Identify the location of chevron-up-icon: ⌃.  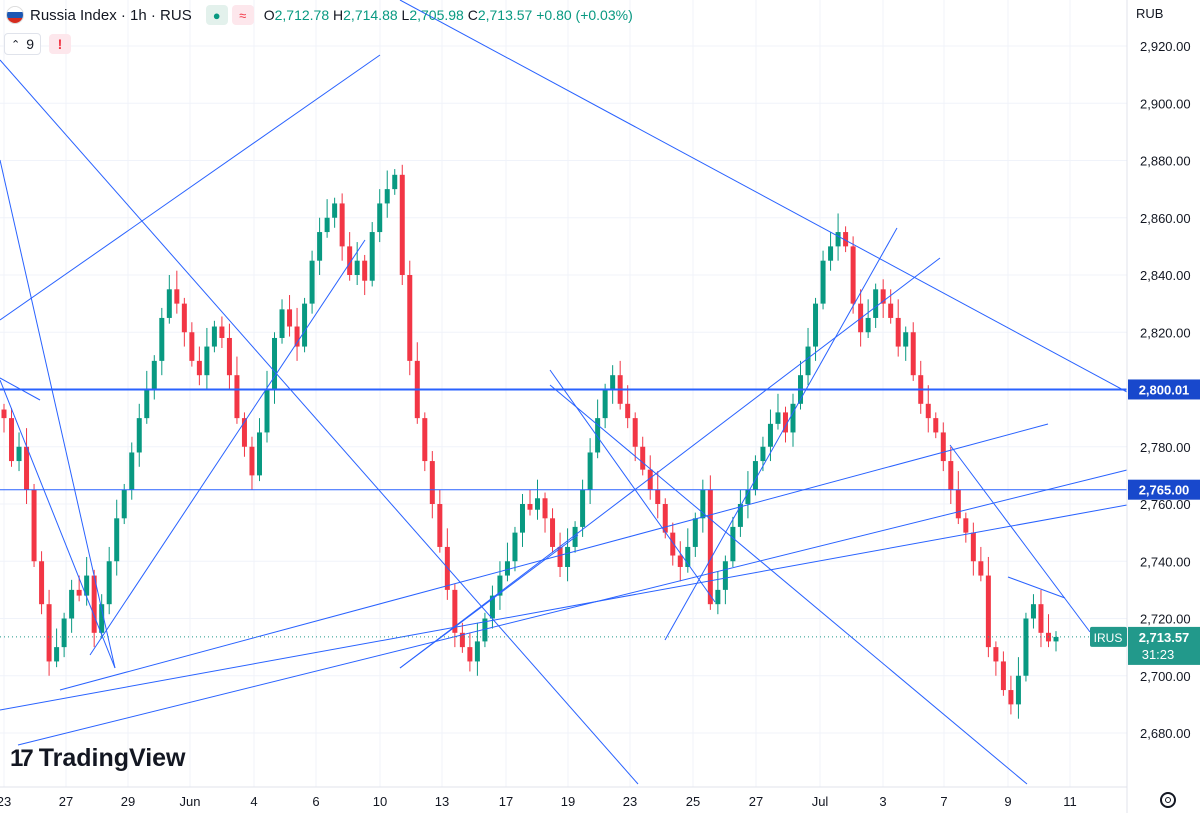
(16, 44).